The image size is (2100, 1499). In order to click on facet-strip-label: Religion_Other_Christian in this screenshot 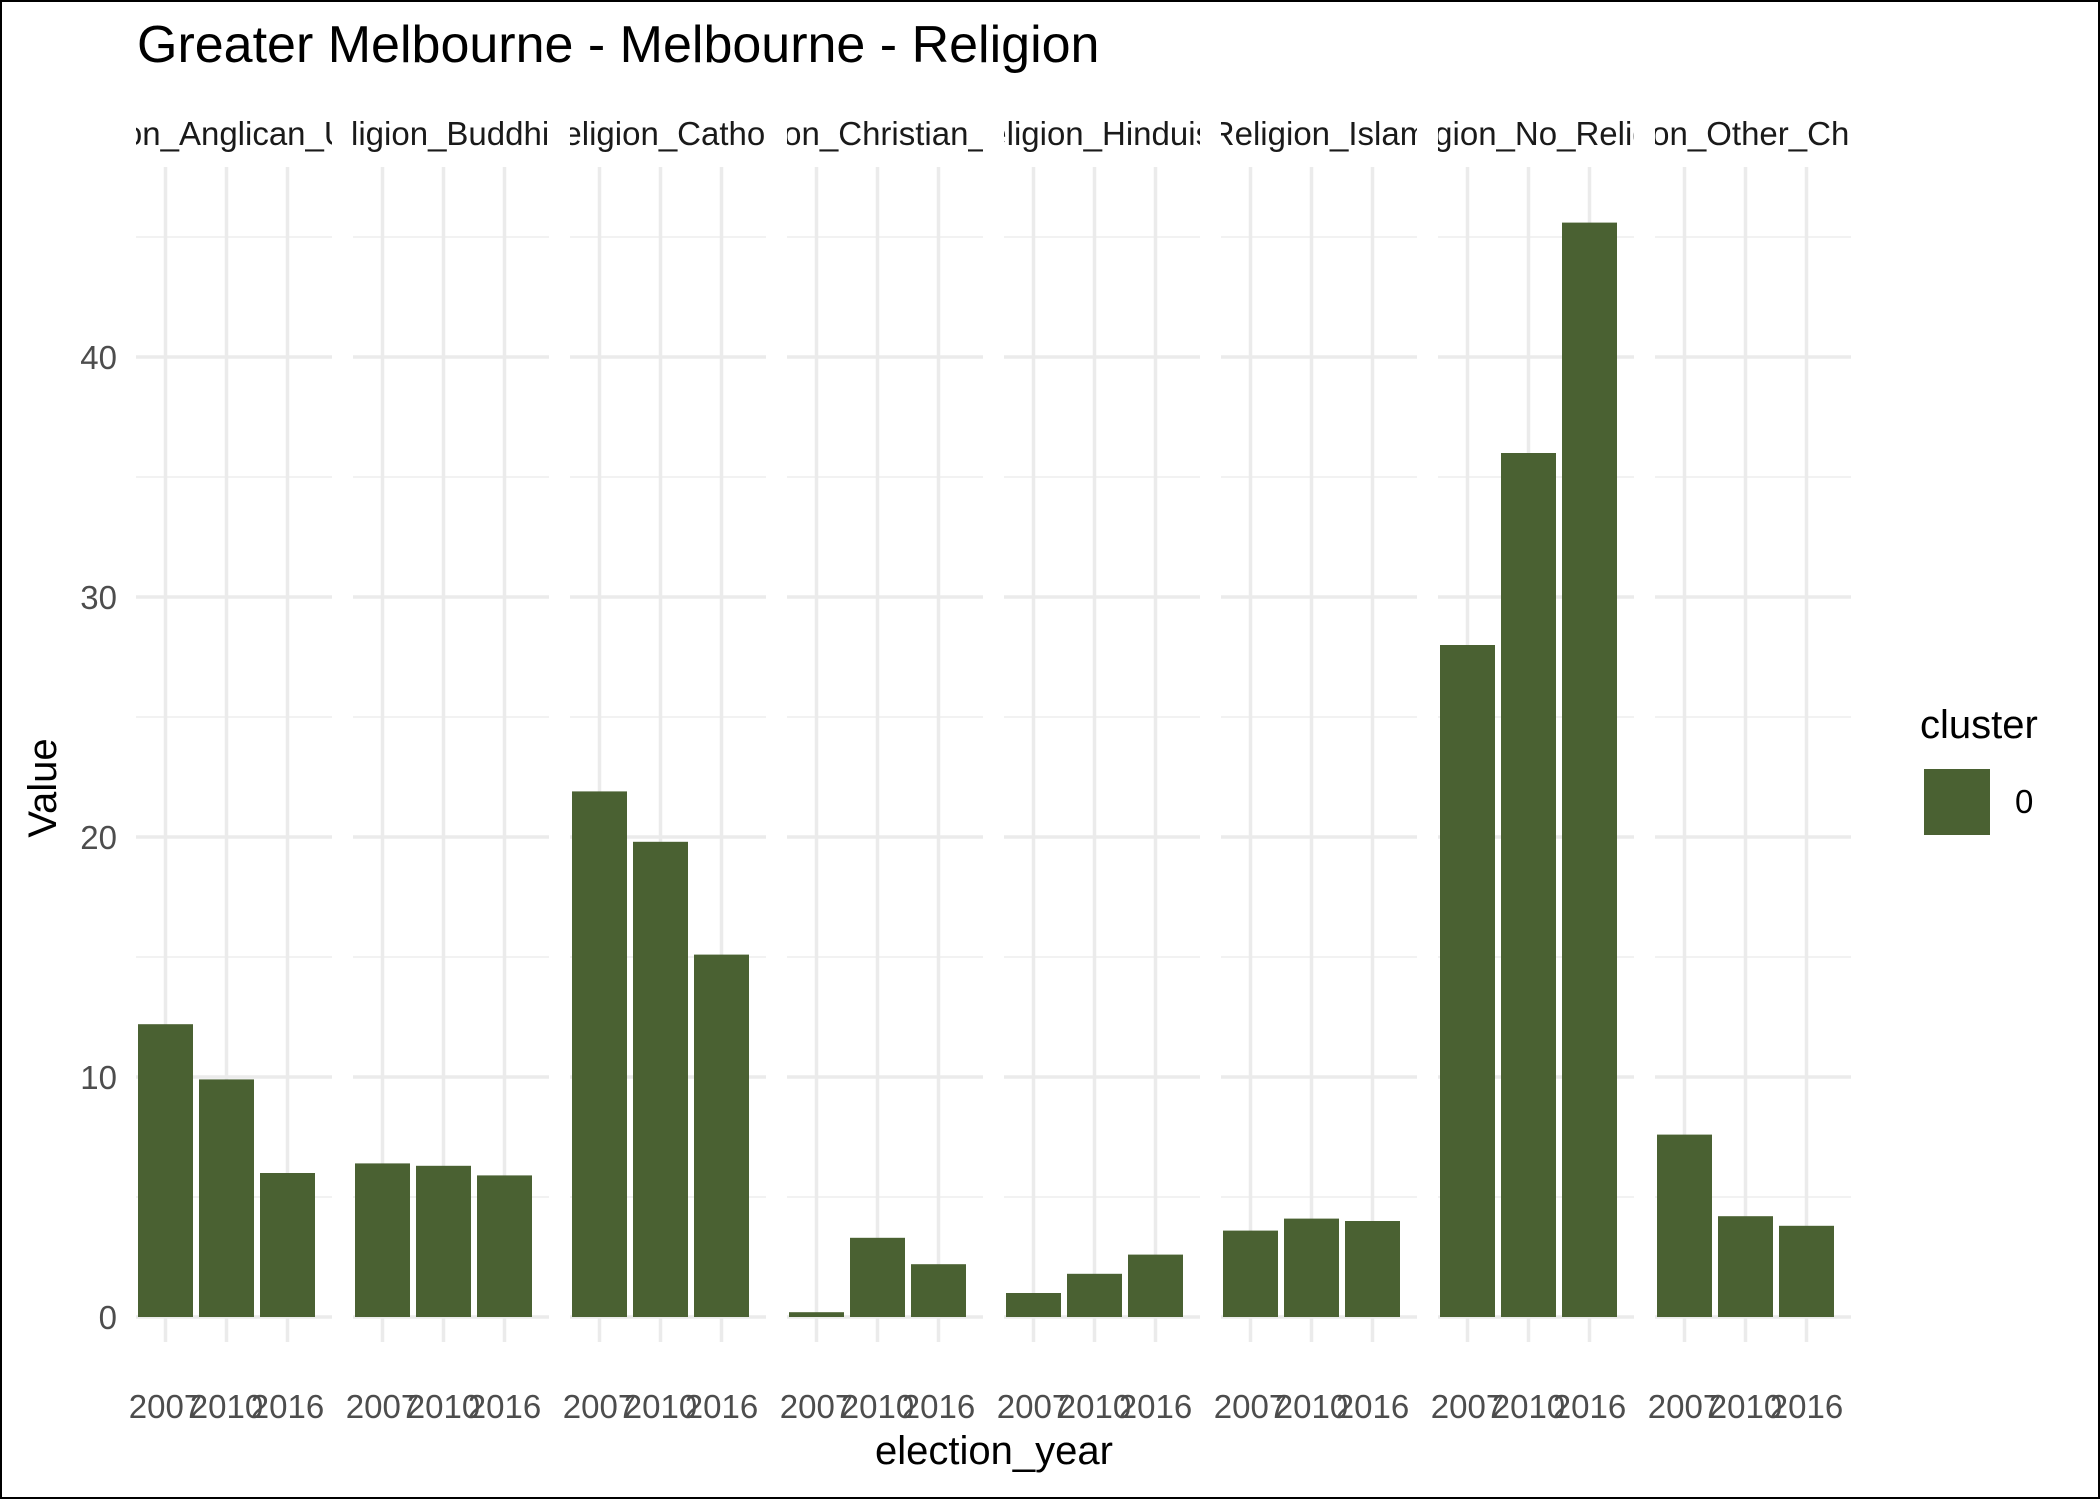, I will do `click(1753, 133)`.